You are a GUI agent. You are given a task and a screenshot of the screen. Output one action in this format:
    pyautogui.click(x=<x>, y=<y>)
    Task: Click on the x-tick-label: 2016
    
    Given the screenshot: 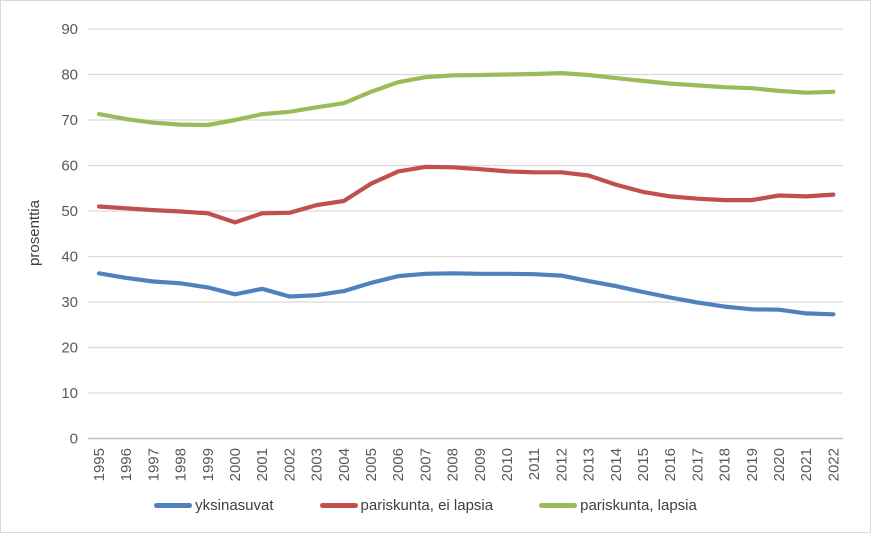 What is the action you would take?
    pyautogui.click(x=670, y=464)
    